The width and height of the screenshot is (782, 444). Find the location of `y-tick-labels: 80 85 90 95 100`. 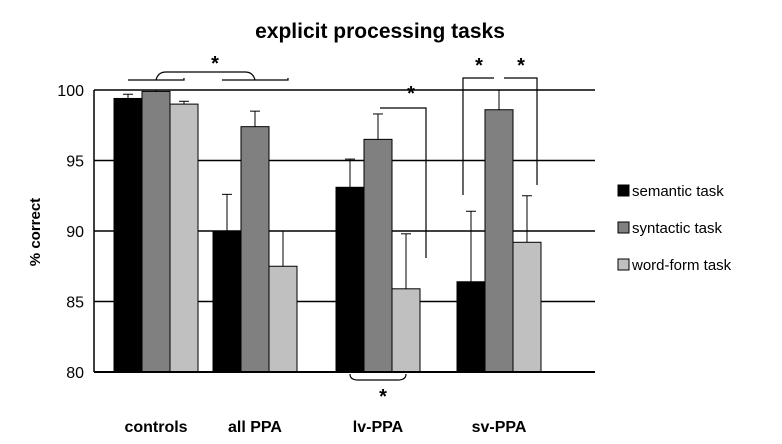

y-tick-labels: 80 85 90 95 100 is located at coordinates (70, 232).